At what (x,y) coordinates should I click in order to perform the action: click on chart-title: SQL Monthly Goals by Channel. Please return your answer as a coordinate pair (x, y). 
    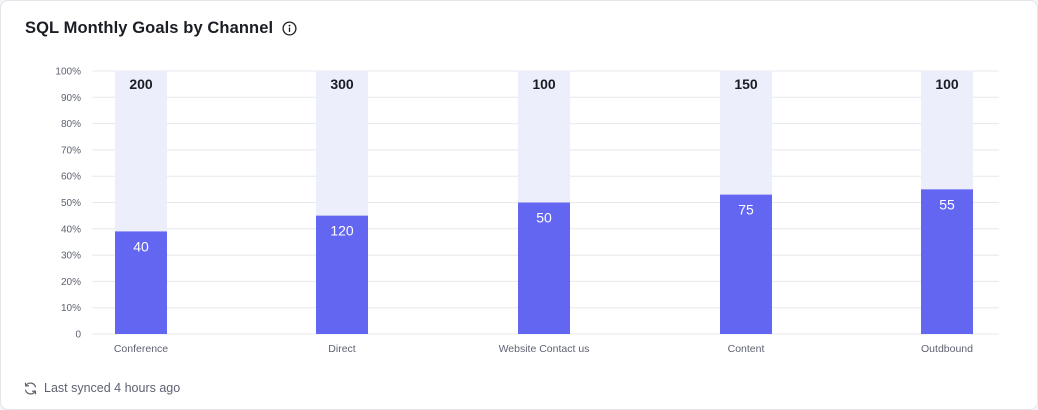
    Looking at the image, I should click on (149, 27).